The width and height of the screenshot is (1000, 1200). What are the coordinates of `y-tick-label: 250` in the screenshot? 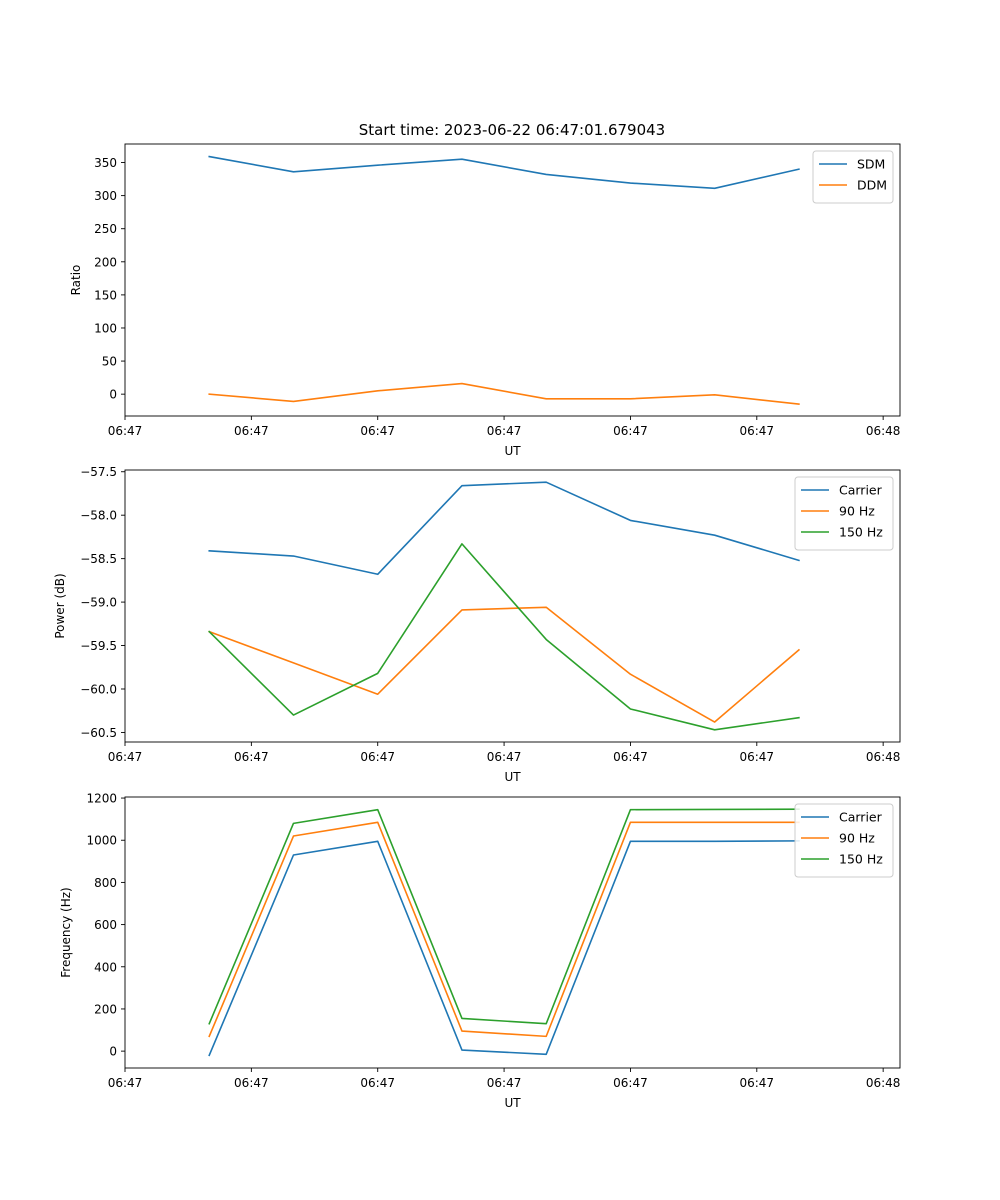 It's located at (105, 229).